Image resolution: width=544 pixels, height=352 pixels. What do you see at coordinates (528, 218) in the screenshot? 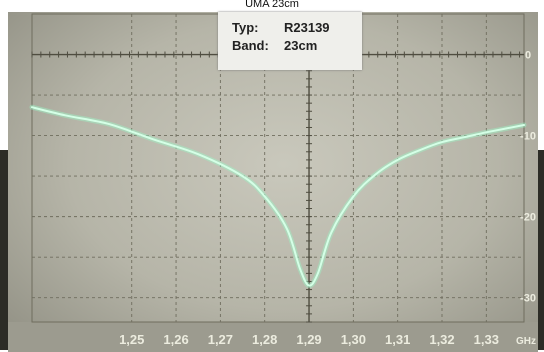
I see `y-tick-label: -20` at bounding box center [528, 218].